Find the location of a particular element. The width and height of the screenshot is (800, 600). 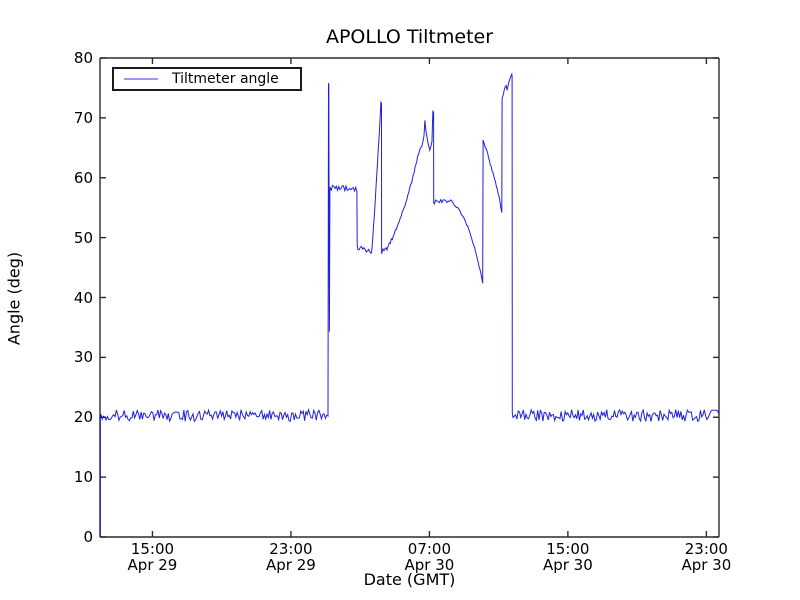

x-tick-label: 15:00 Apr 30 is located at coordinates (567, 557).